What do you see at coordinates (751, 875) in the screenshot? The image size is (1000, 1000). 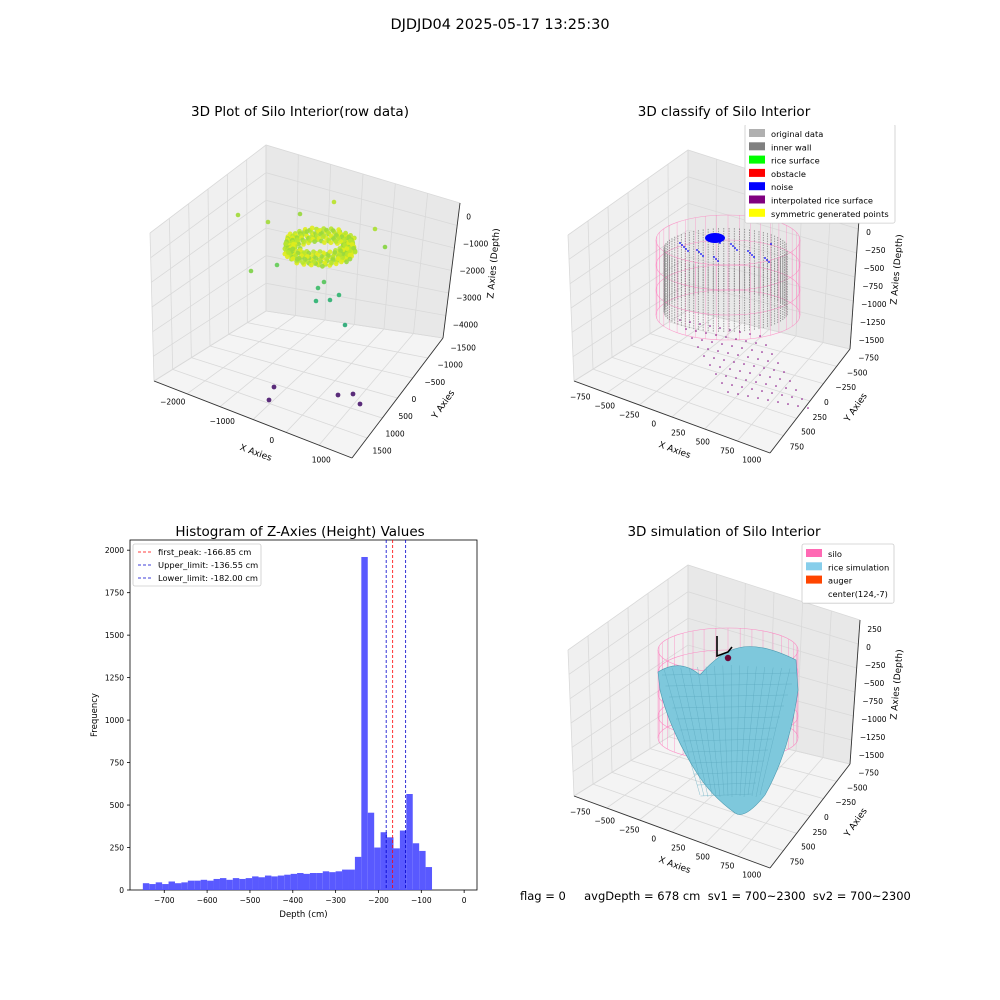 I see `p4-x-tick-label: 1000` at bounding box center [751, 875].